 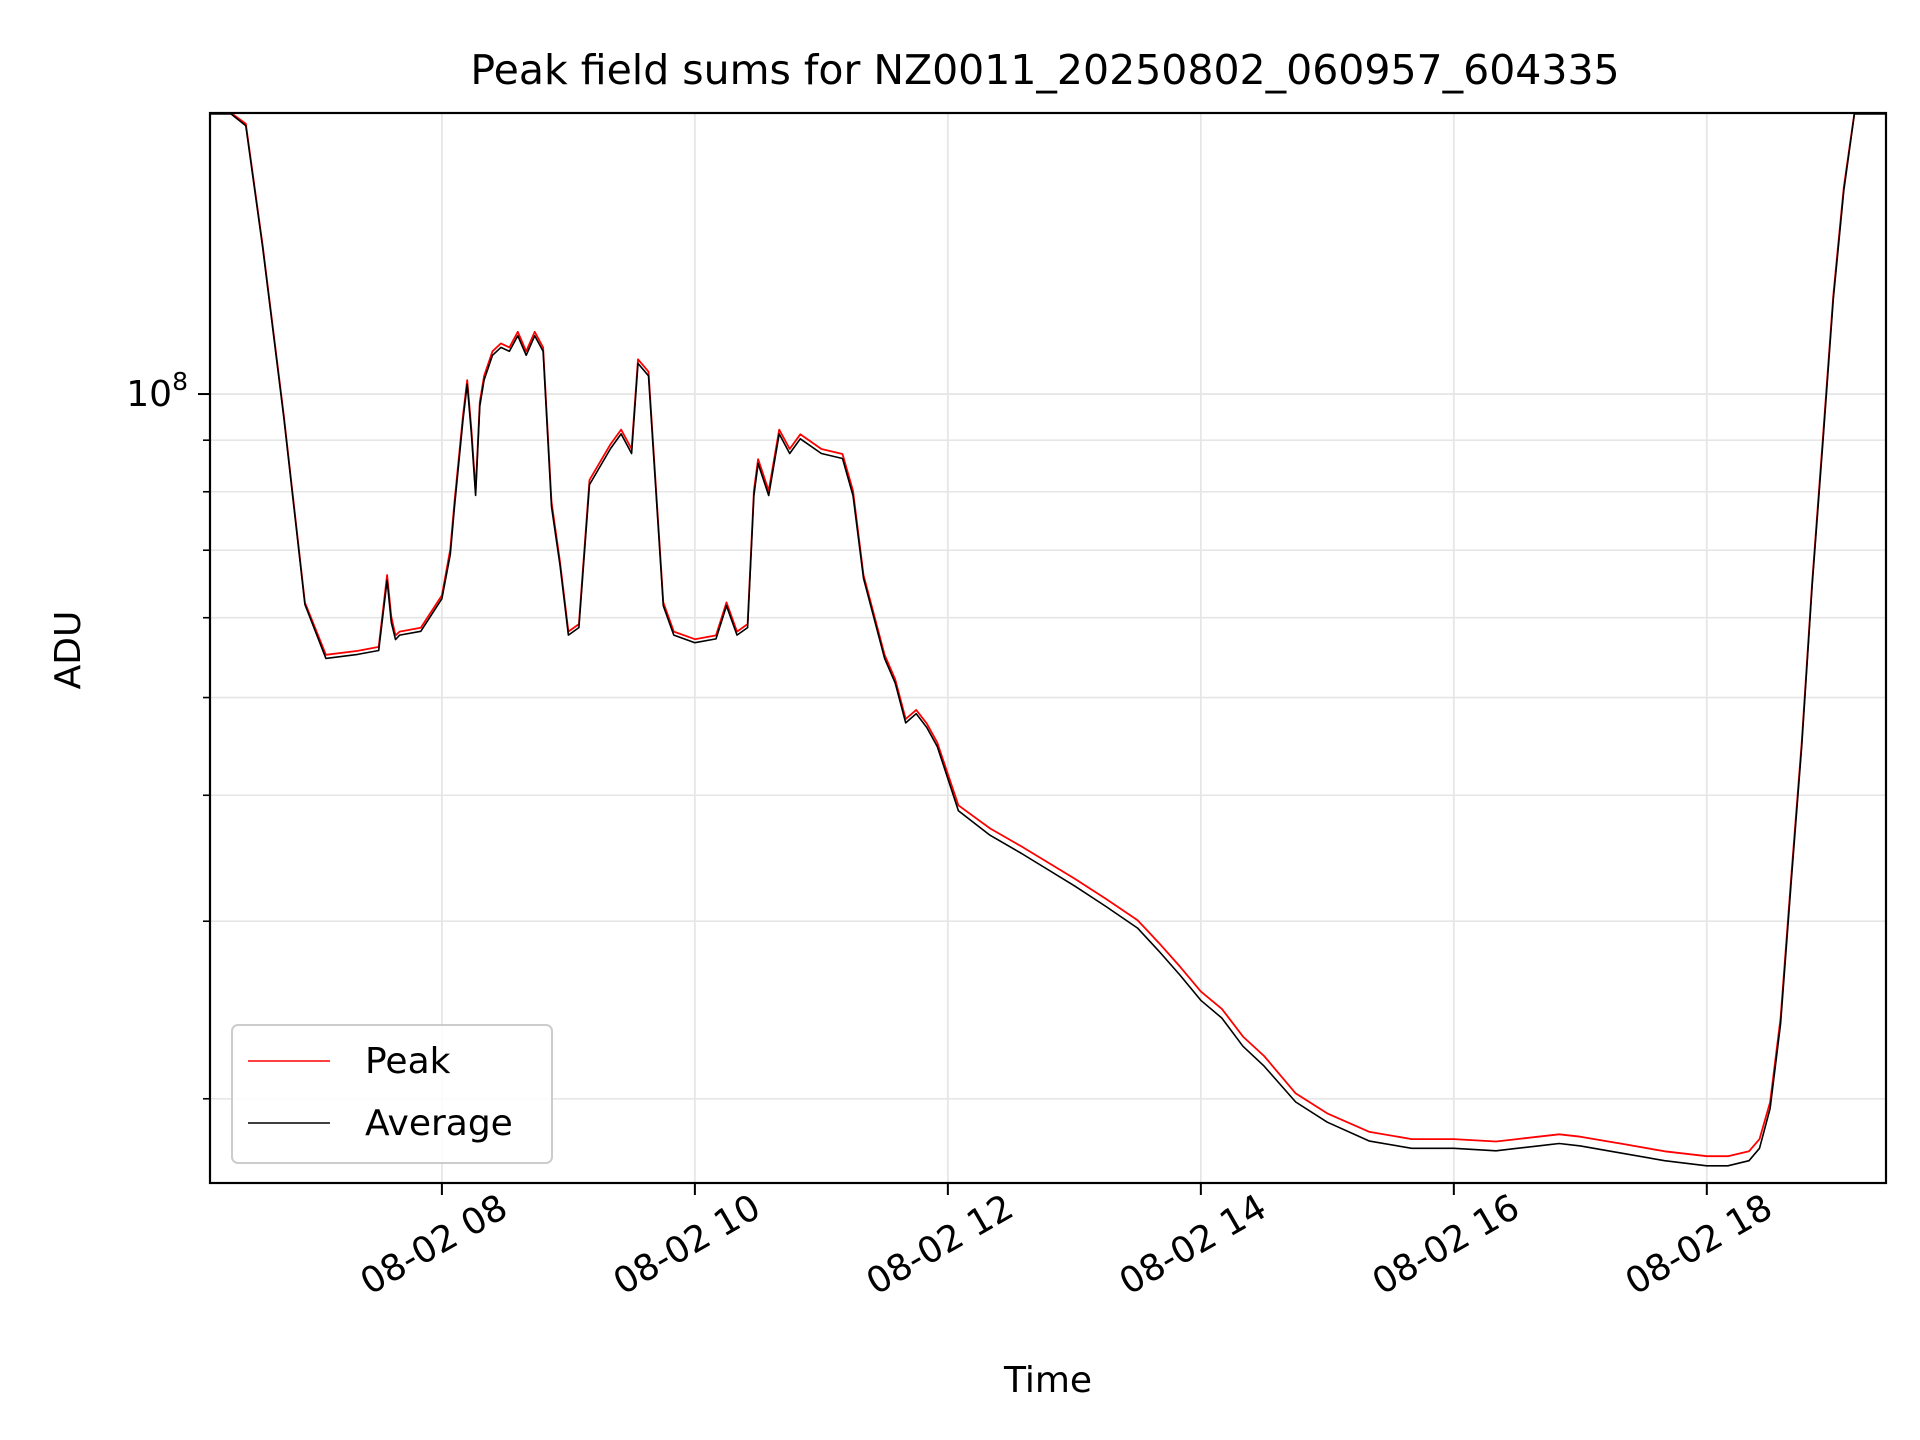 I want to click on y-tick-label-exponent: 8, so click(x=180, y=381).